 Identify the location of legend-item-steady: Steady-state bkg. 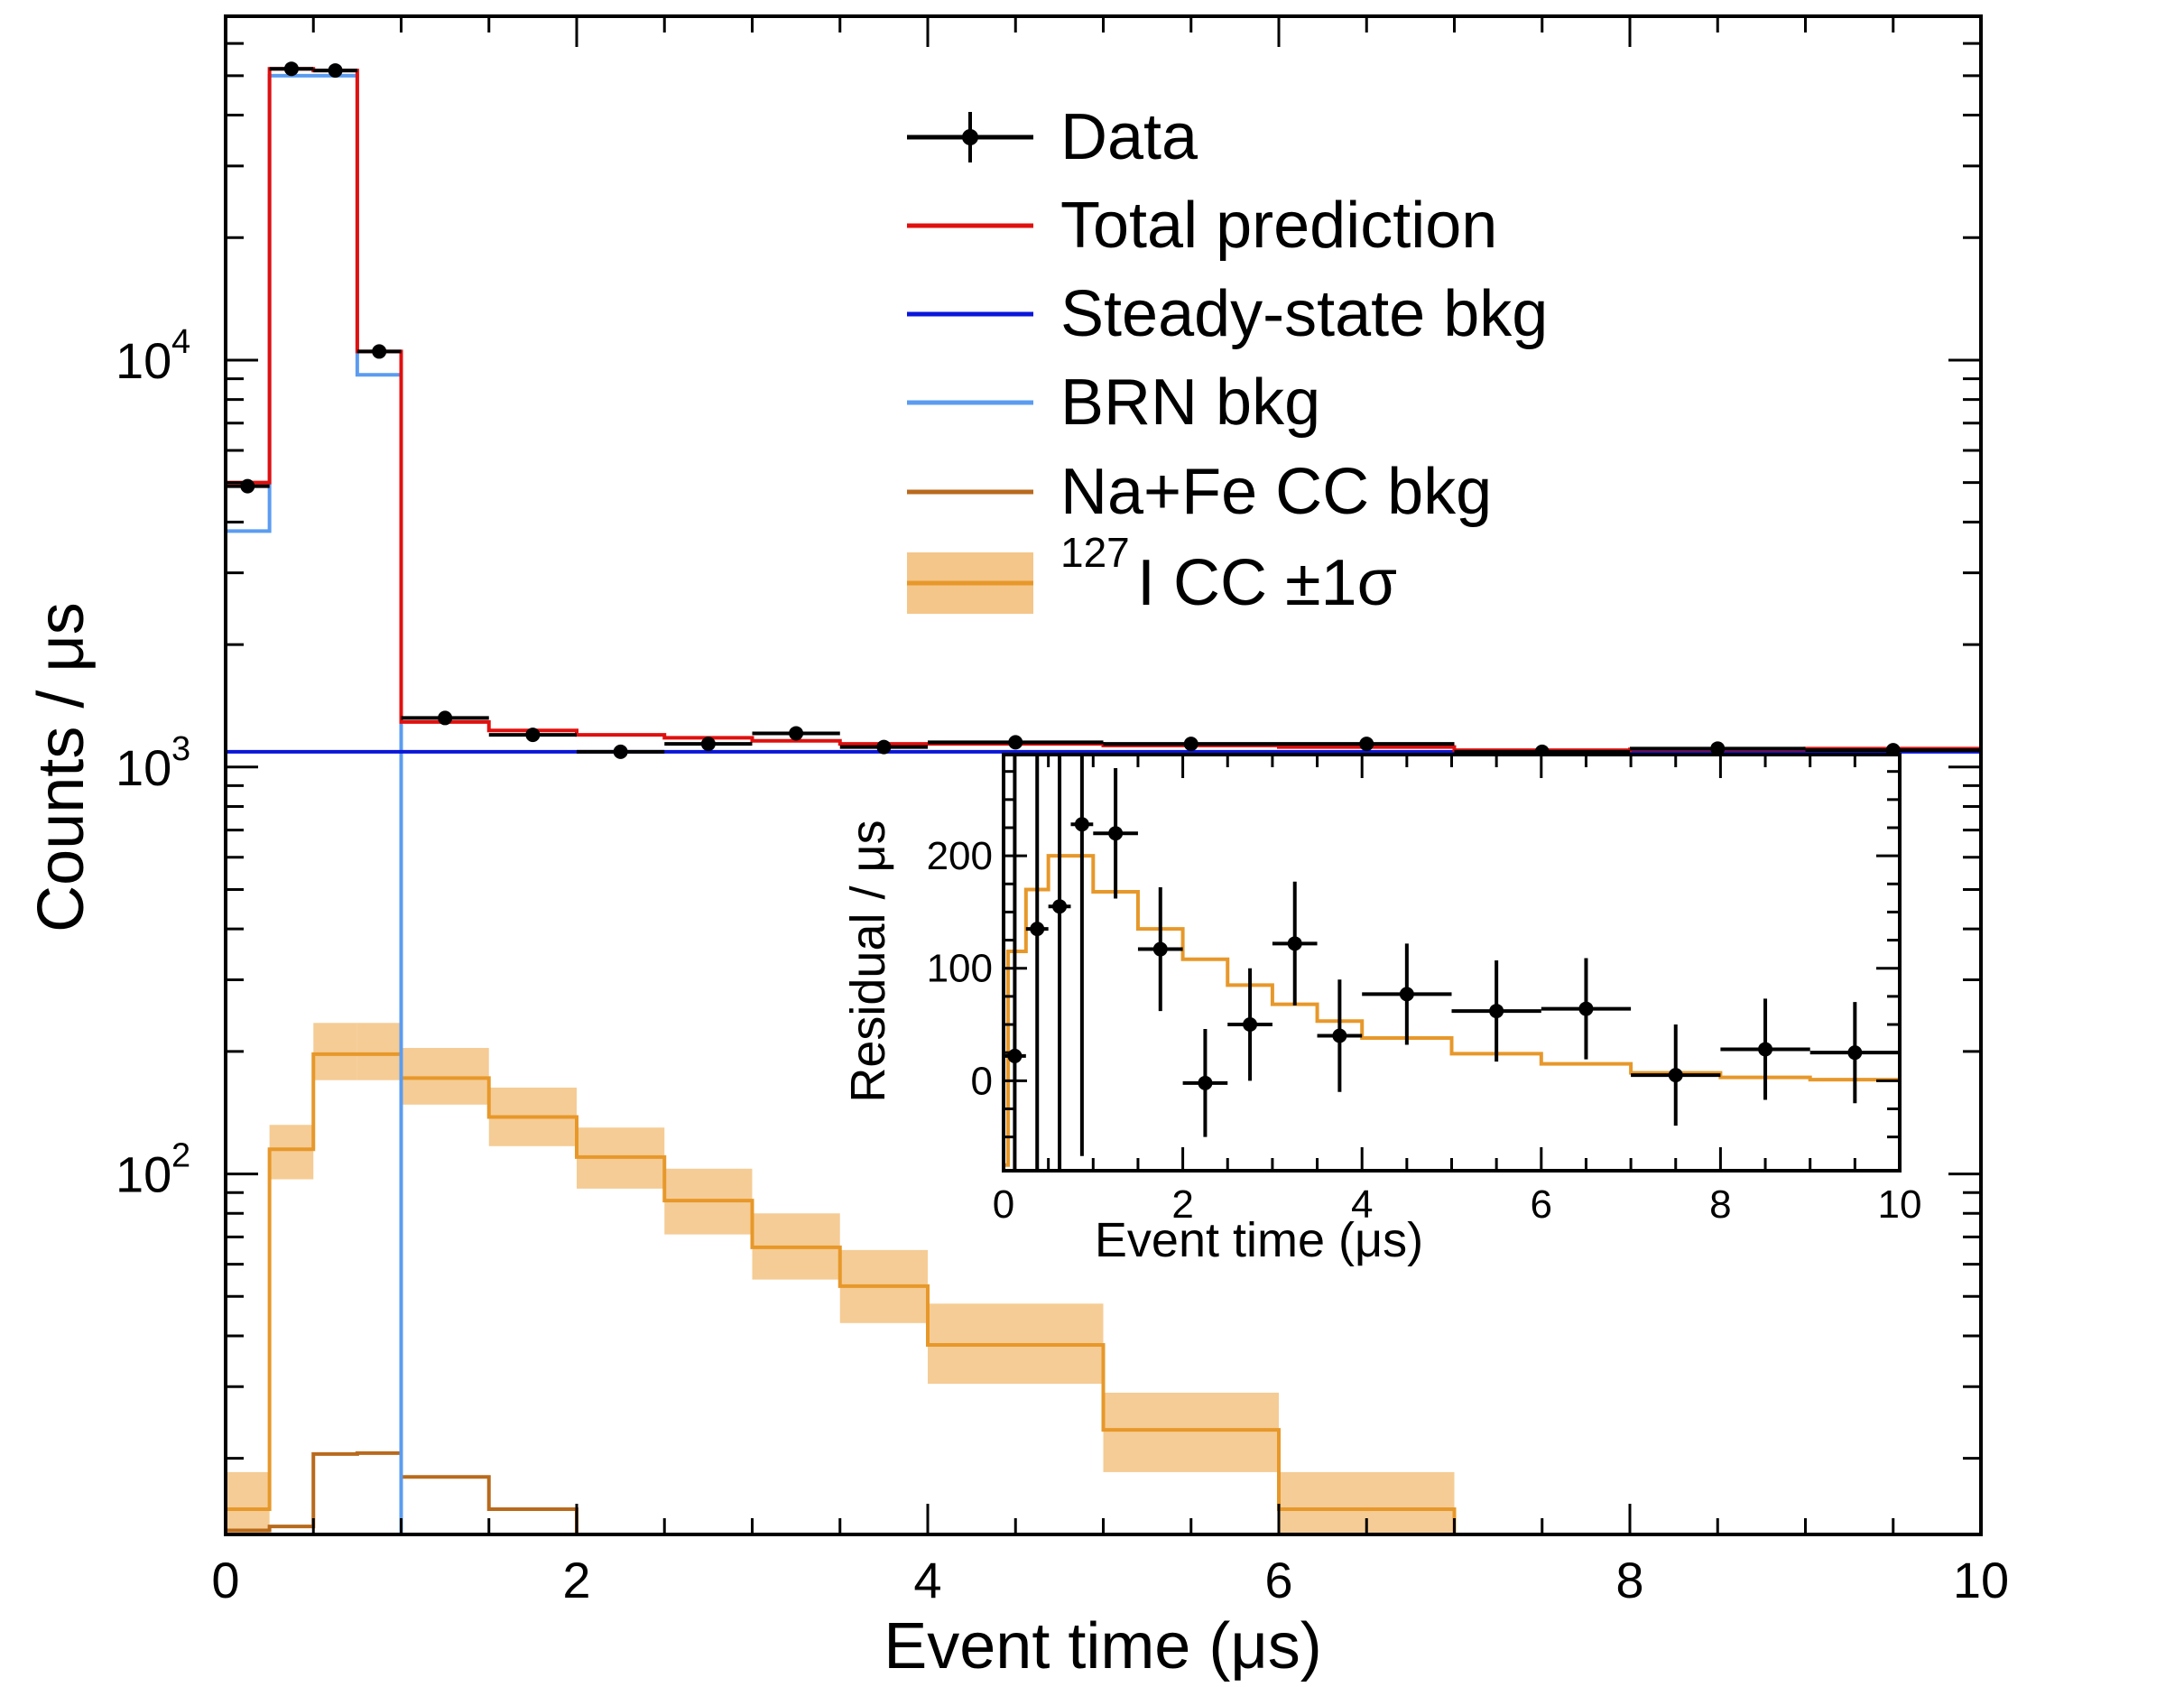
(1227, 314).